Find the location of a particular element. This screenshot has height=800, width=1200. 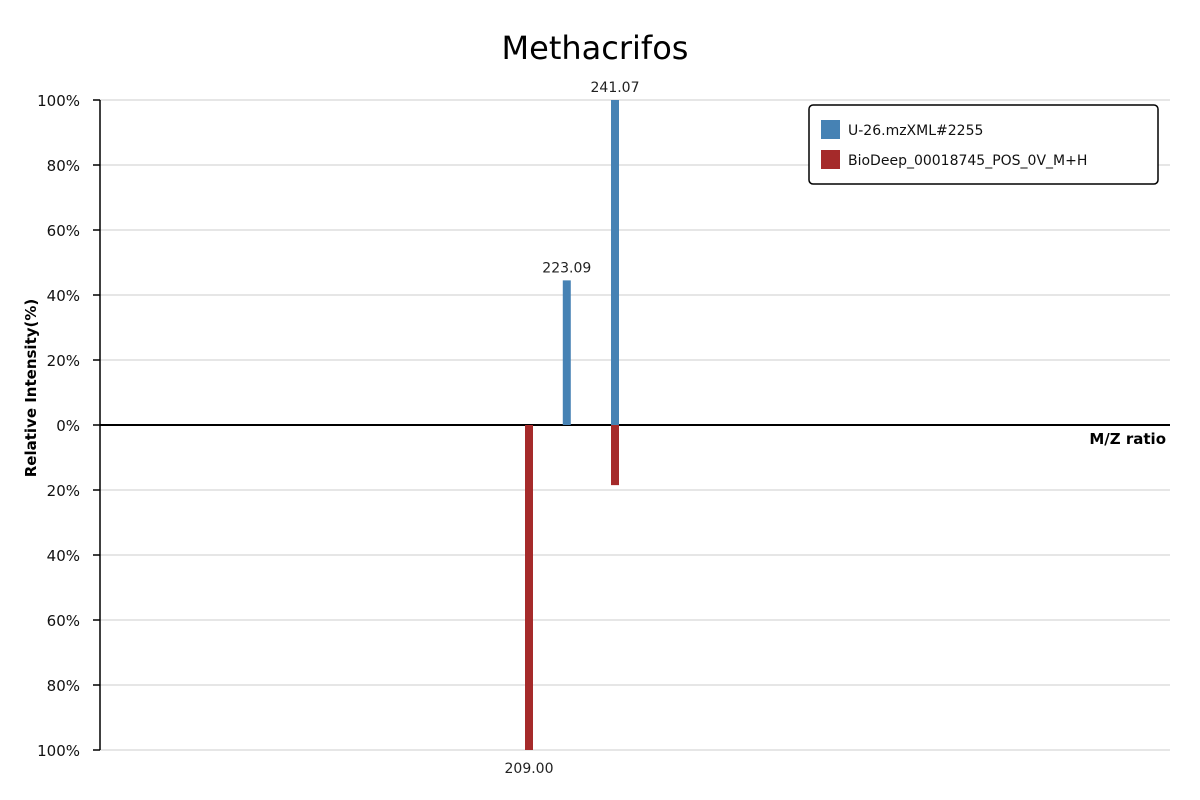

y-tick-label: 0% is located at coordinates (68, 426).